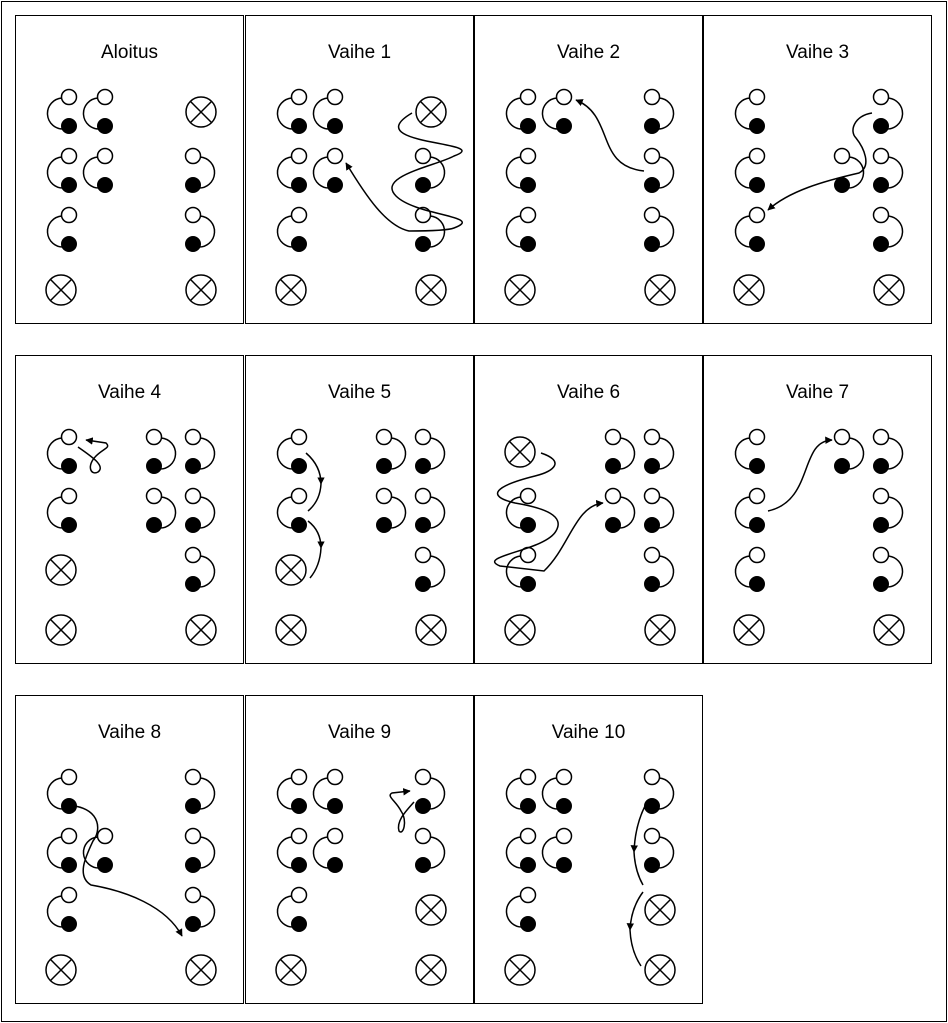 This screenshot has width=948, height=1023. Describe the element at coordinates (129, 392) in the screenshot. I see `panel-title: Vaihe 4` at that location.